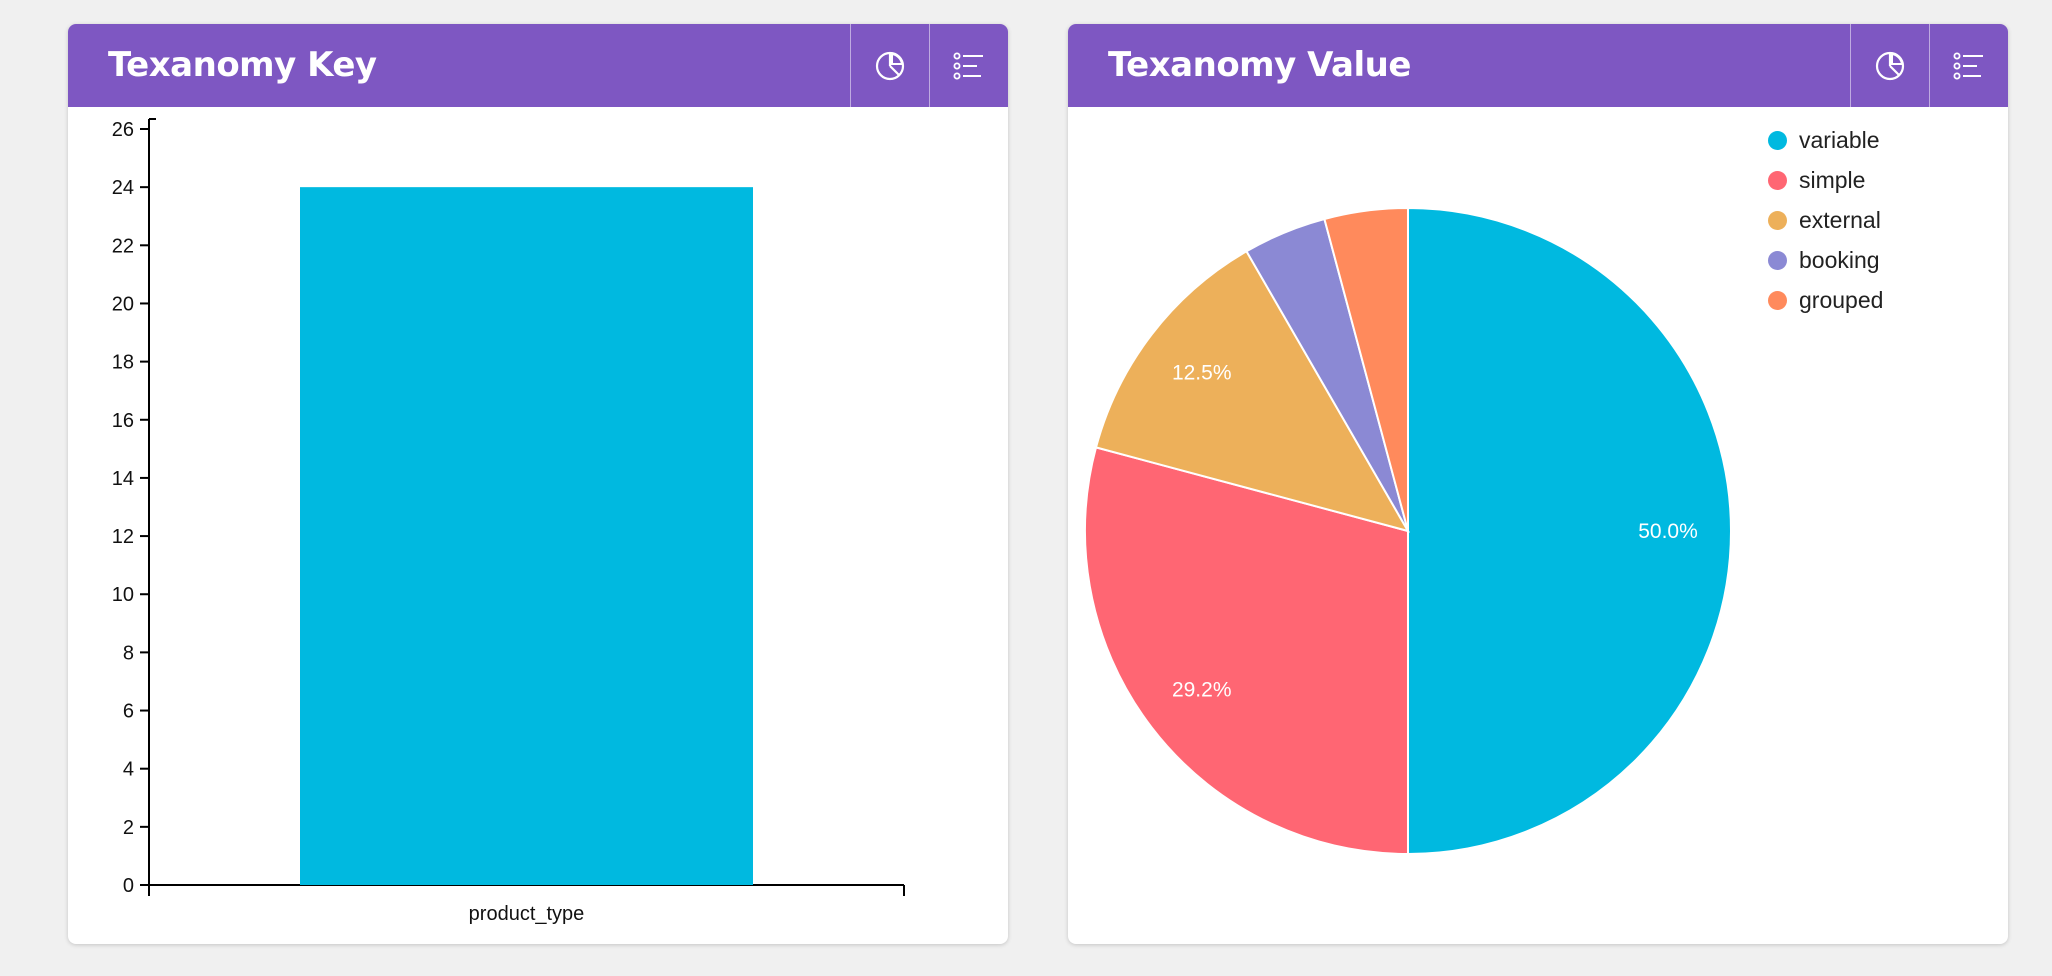  I want to click on y-tick-label: 0, so click(128, 886).